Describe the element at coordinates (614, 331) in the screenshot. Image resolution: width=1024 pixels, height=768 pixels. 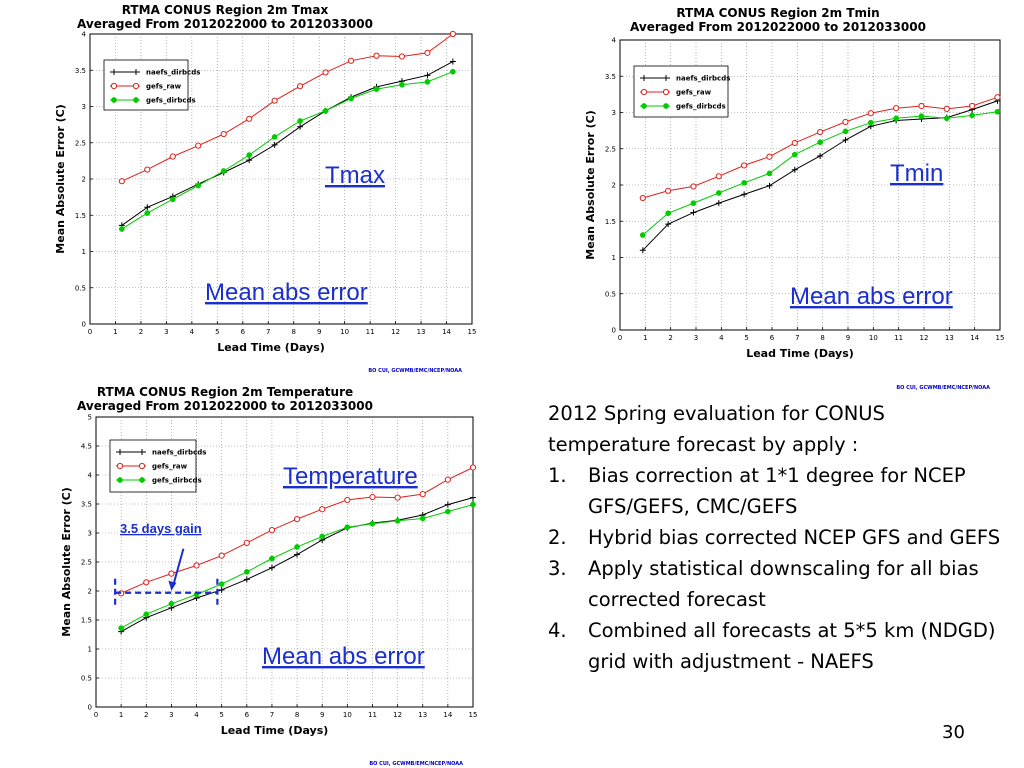
I see `y-tick-label: 0` at that location.